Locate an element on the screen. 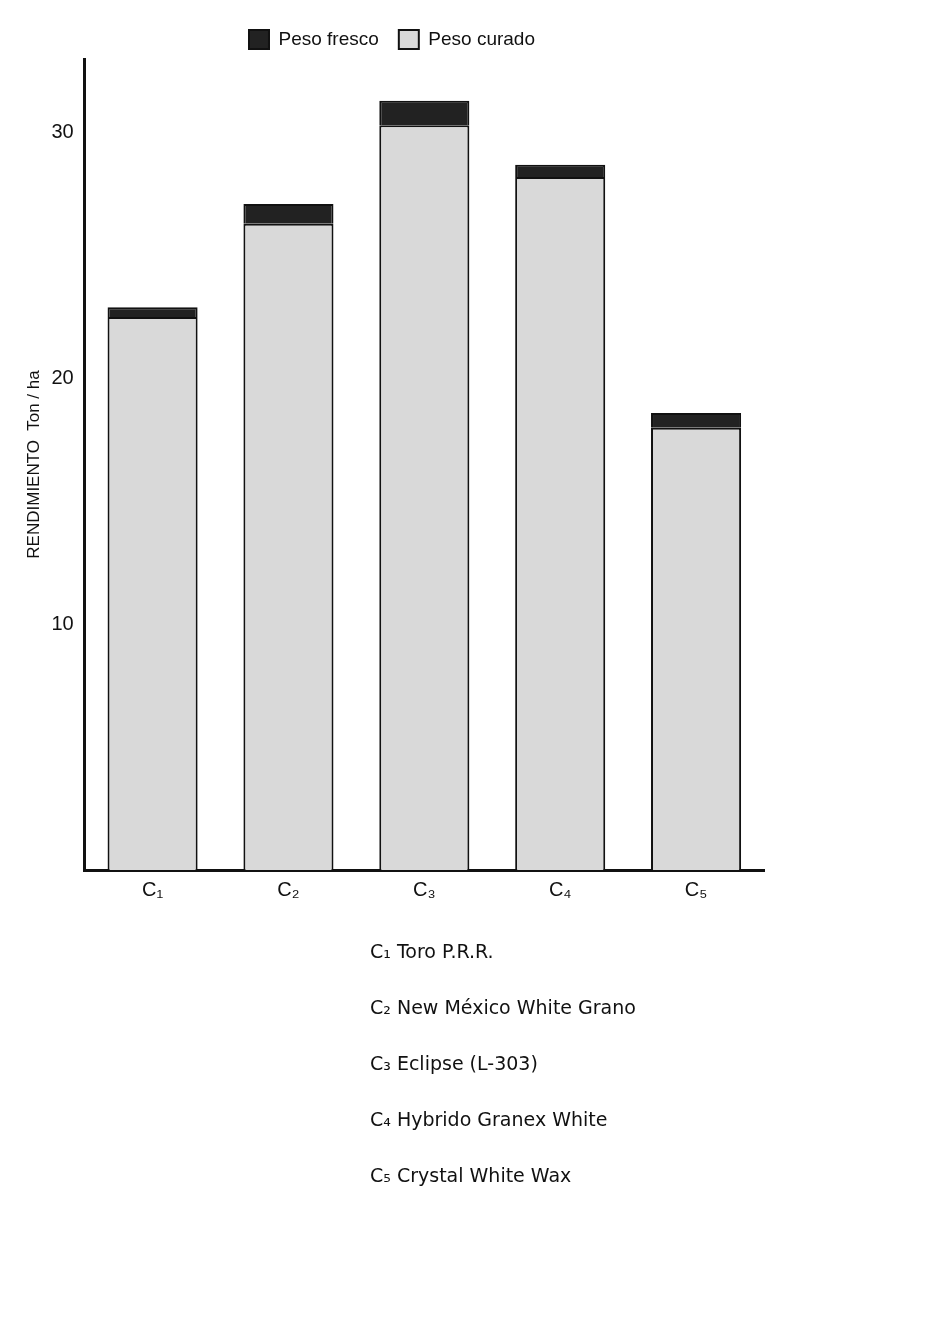  text: C₁ Toro P.R.R. is located at coordinates (432, 951).